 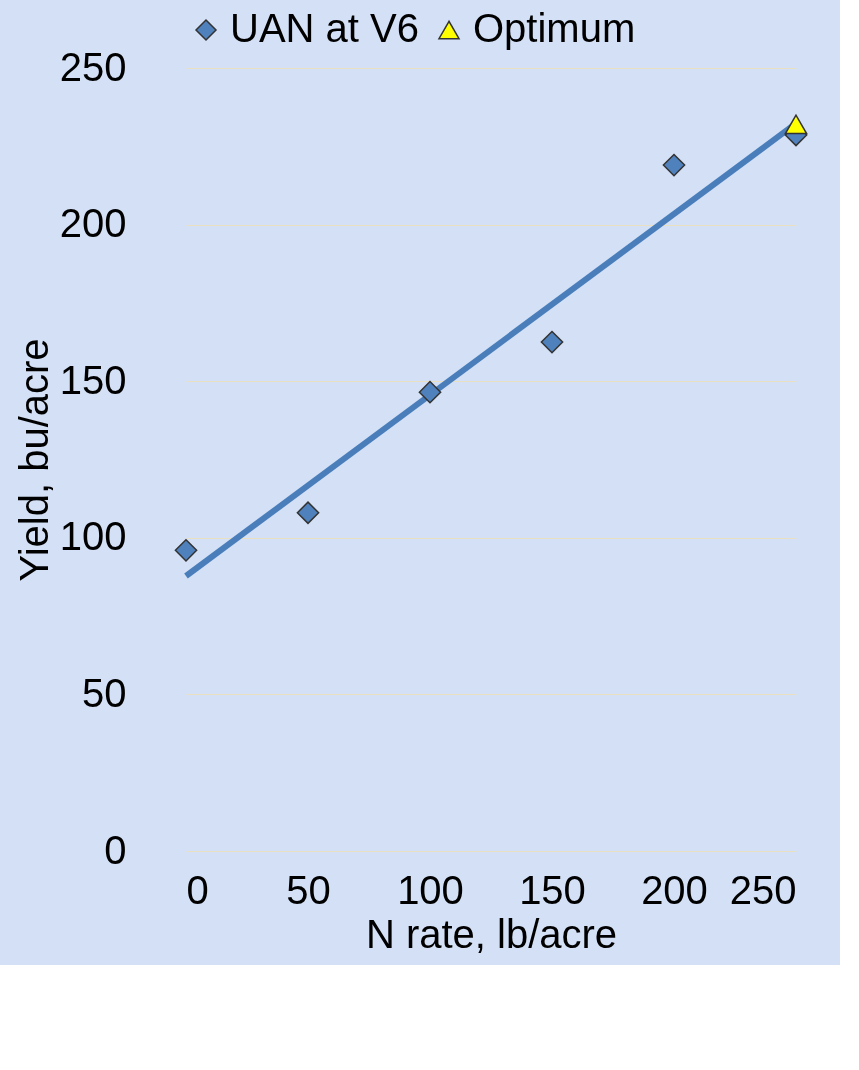 What do you see at coordinates (93, 66) in the screenshot?
I see `y-tick-label: 250` at bounding box center [93, 66].